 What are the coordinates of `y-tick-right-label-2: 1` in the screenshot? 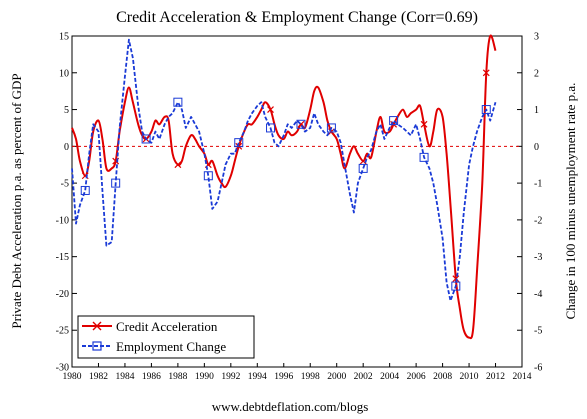 It's located at (536, 110).